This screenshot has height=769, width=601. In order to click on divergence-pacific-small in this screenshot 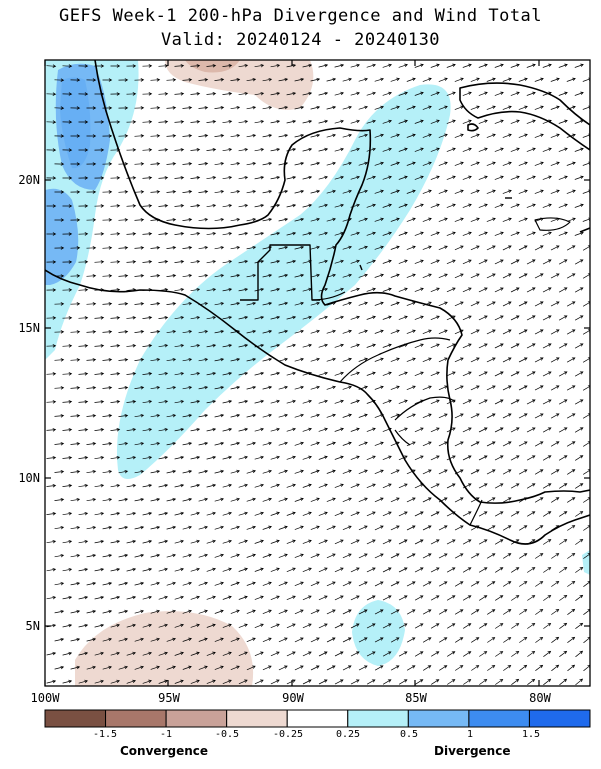, I will do `click(378, 633)`.